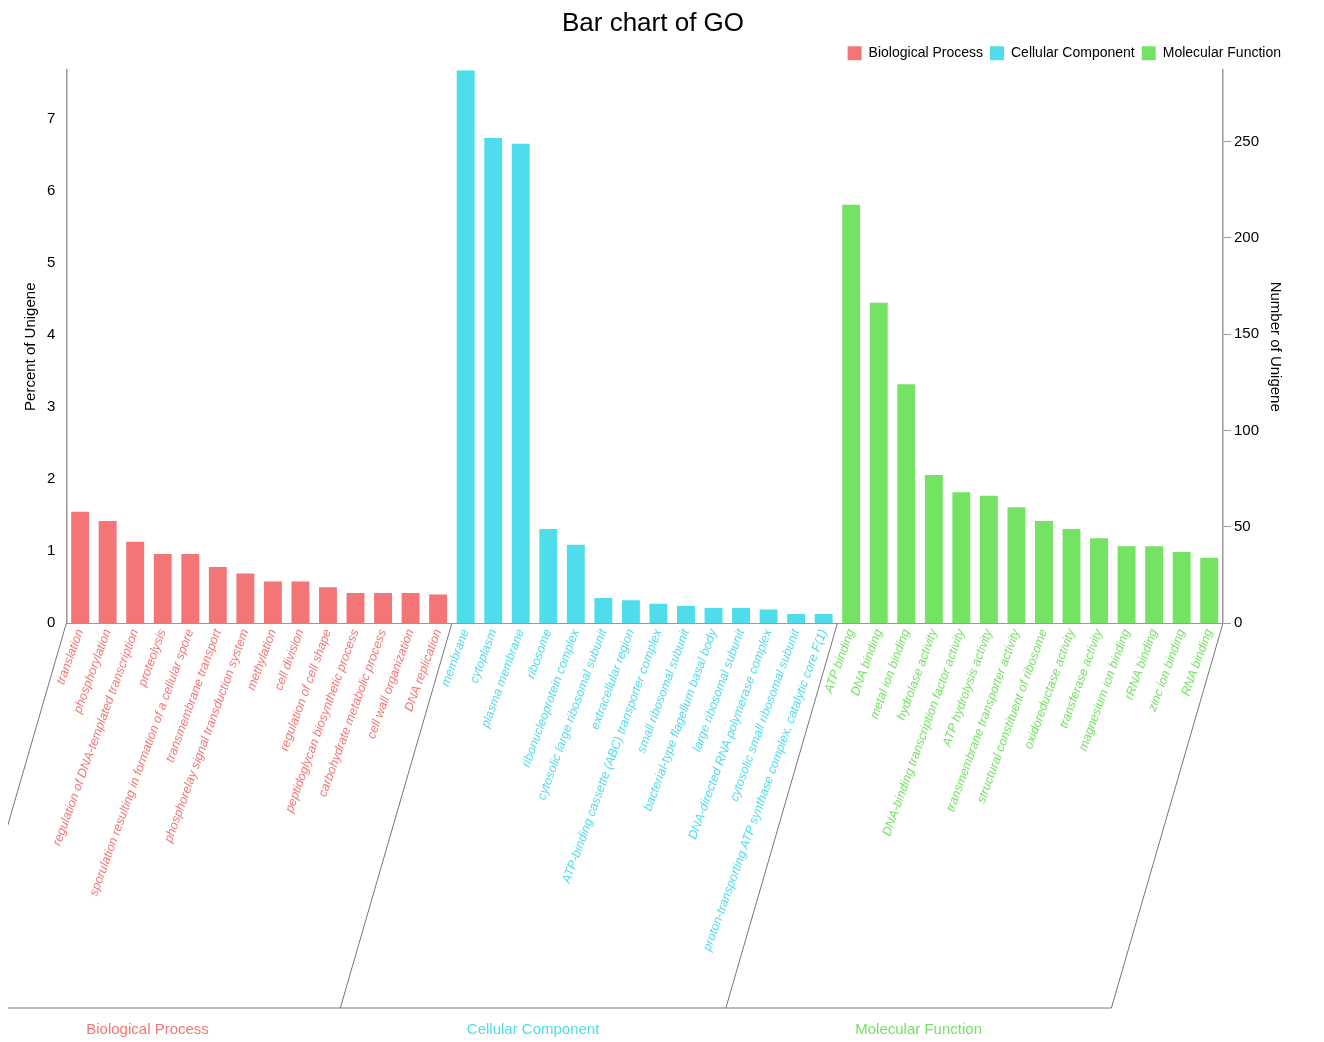 The height and width of the screenshot is (1042, 1324). Describe the element at coordinates (51, 622) in the screenshot. I see `y-tick-label: 0` at that location.